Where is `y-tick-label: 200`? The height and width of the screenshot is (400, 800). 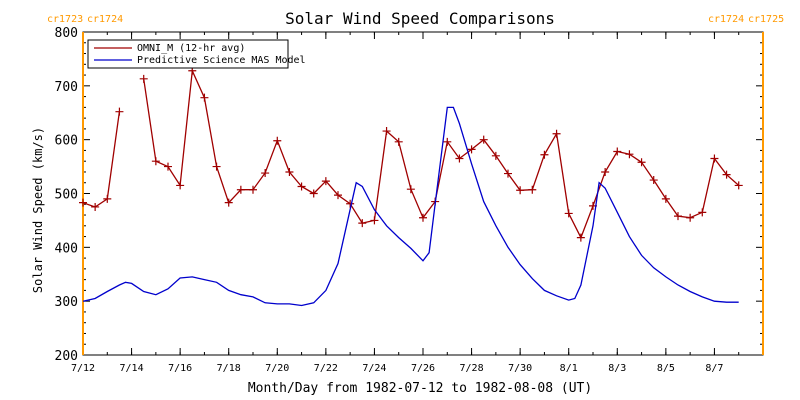 y-tick-label: 200 is located at coordinates (66, 356).